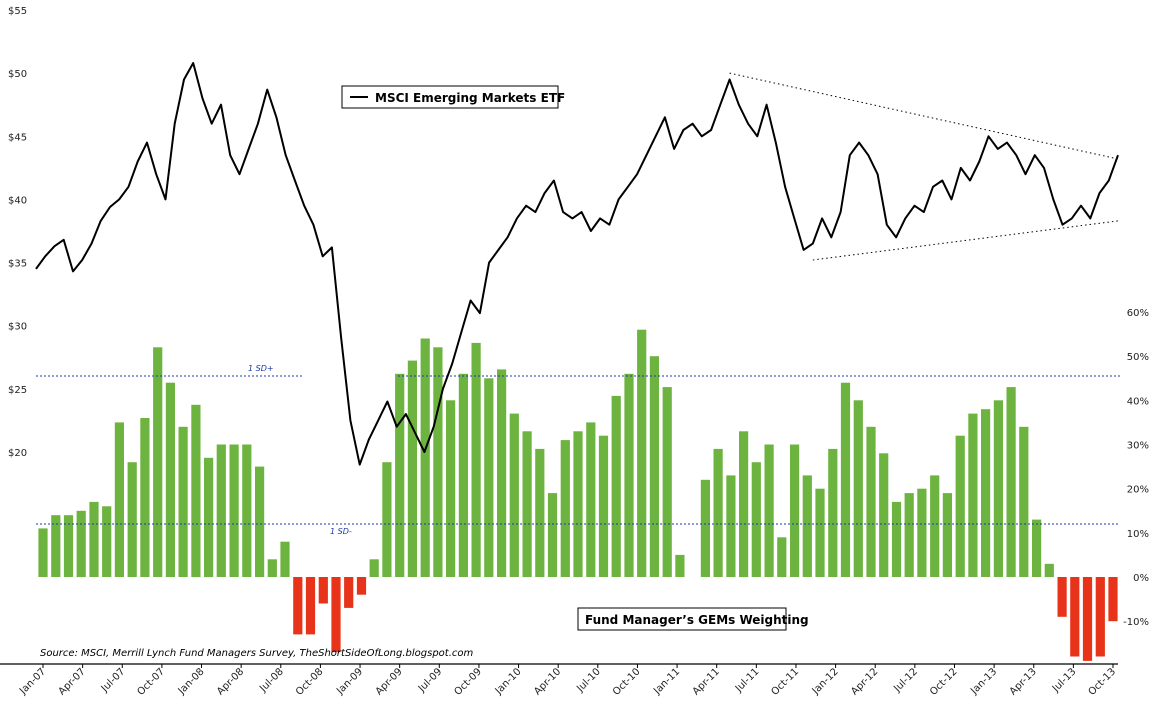  Describe the element at coordinates (588, 680) in the screenshot. I see `x-tick-label: Jul-10` at that location.